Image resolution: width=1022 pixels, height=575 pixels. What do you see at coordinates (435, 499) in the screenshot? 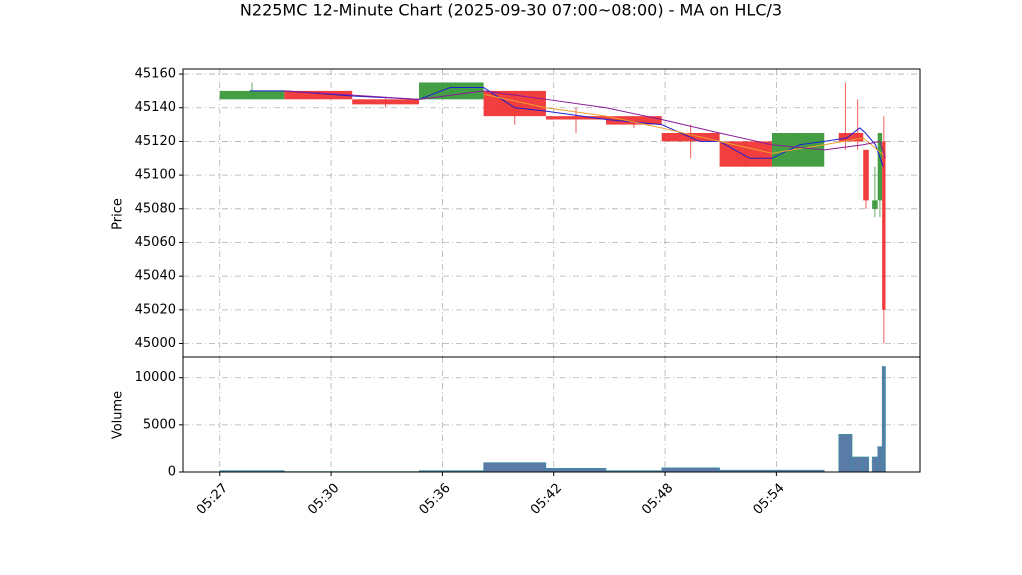
I see `x-tick-label: 05:36` at bounding box center [435, 499].